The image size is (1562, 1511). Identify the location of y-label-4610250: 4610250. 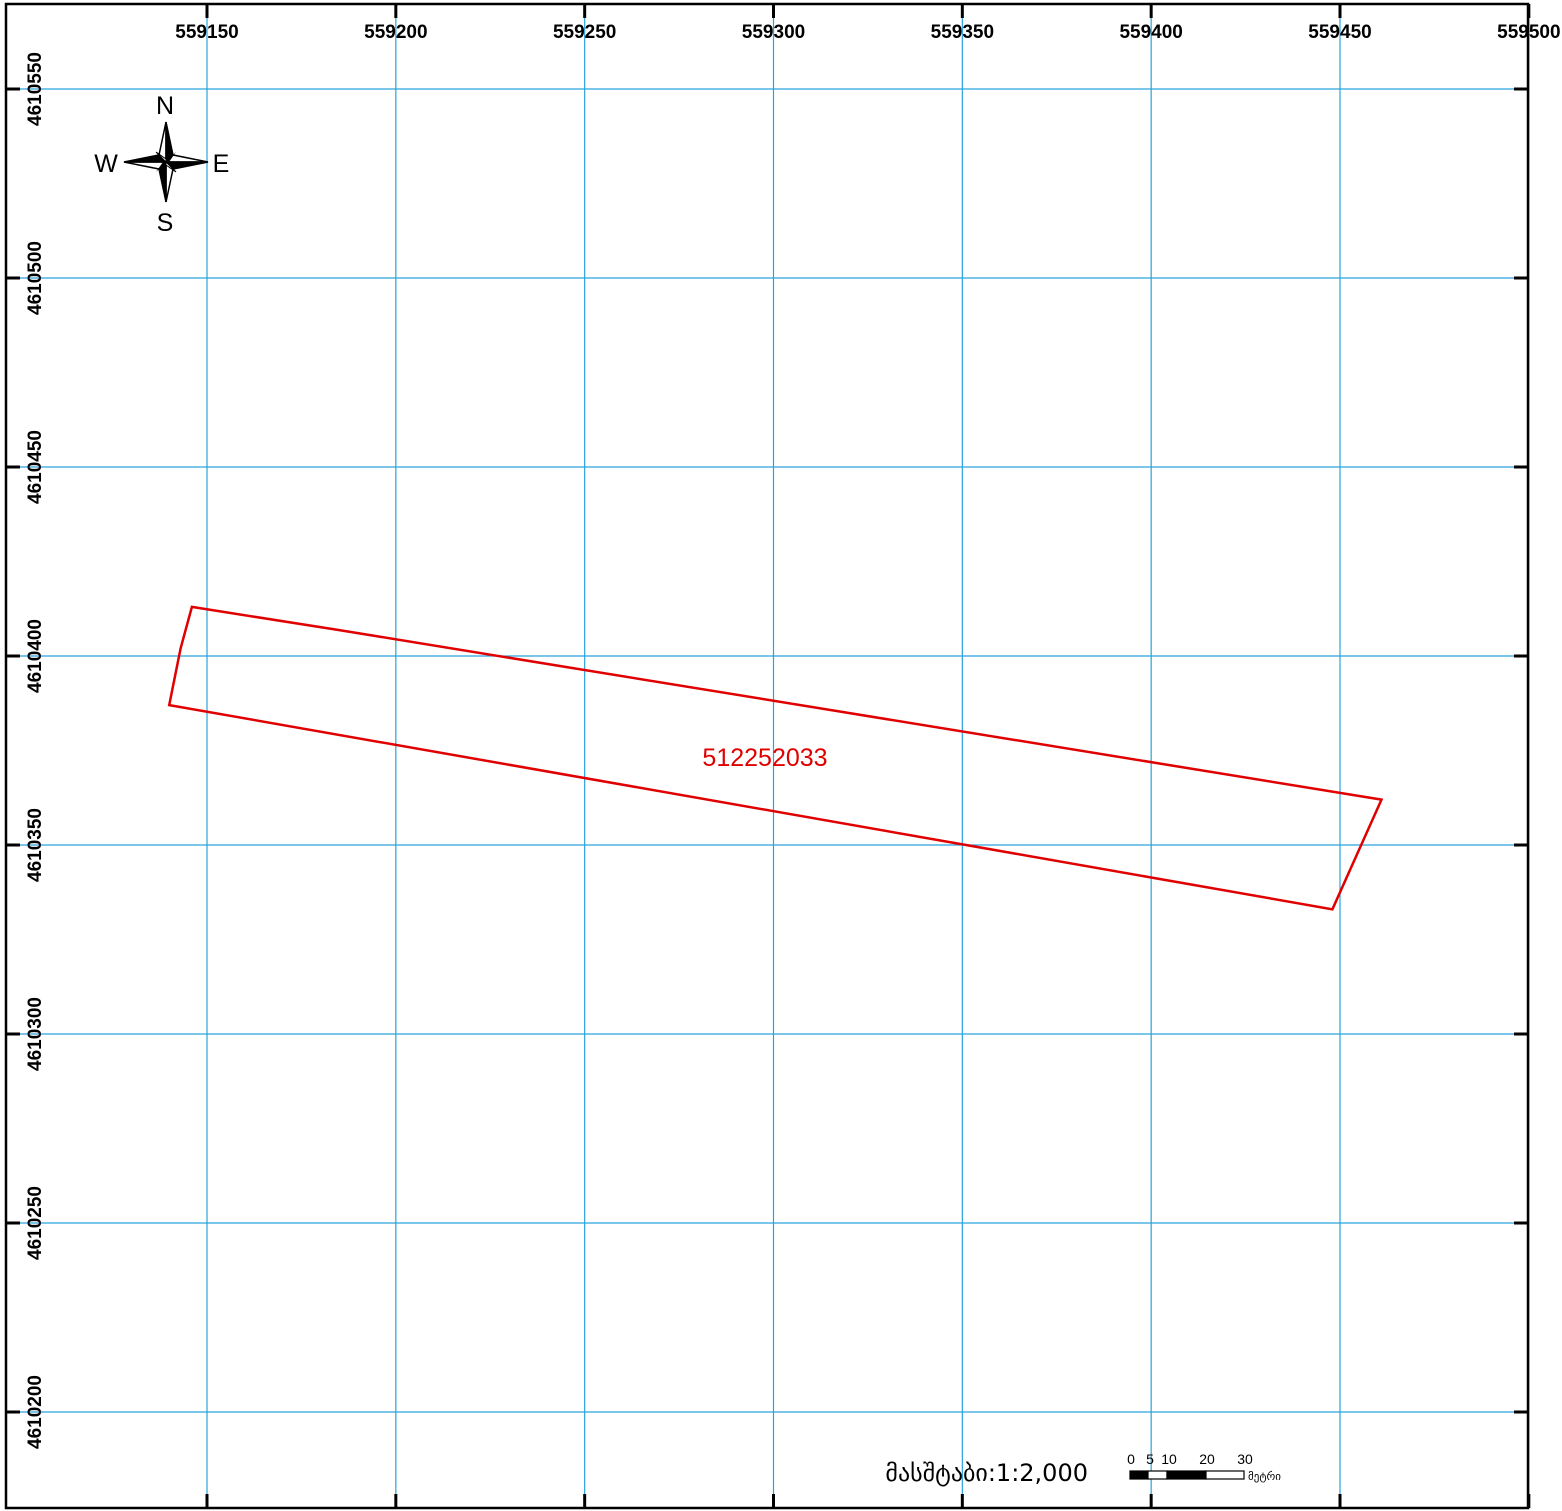
(35, 1223).